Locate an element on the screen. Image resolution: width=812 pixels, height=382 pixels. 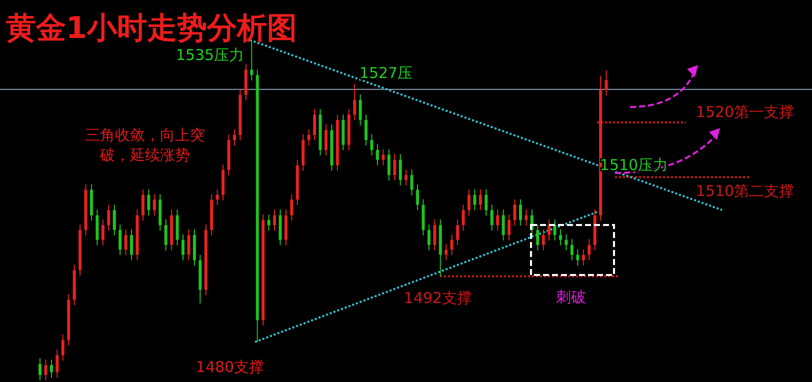
ref-line-label: 1510第二支撑 is located at coordinates (745, 191).